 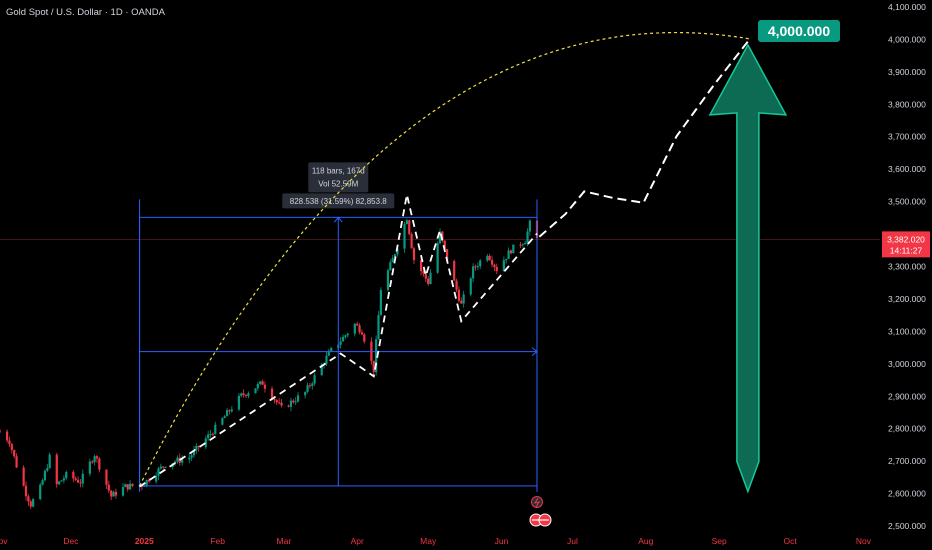 I want to click on projected-path-line, so click(x=644, y=138).